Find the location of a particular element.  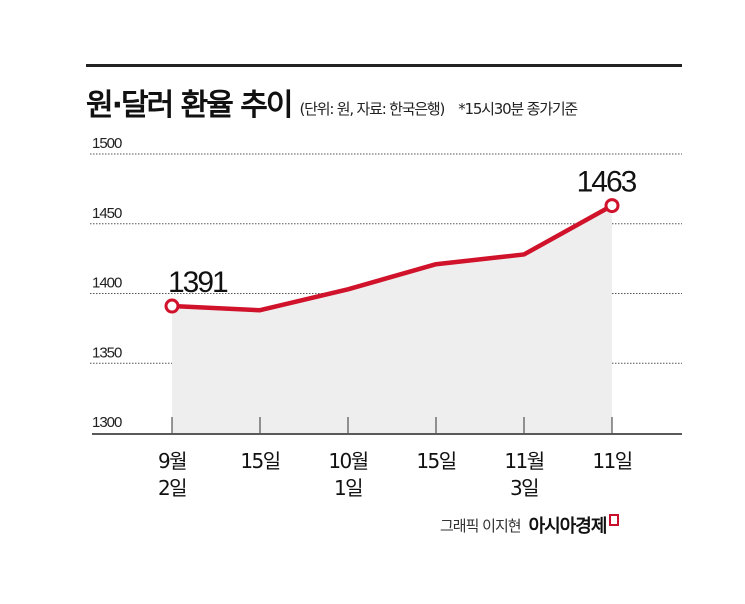

graphic-author: 그래픽 이지현 is located at coordinates (481, 525).